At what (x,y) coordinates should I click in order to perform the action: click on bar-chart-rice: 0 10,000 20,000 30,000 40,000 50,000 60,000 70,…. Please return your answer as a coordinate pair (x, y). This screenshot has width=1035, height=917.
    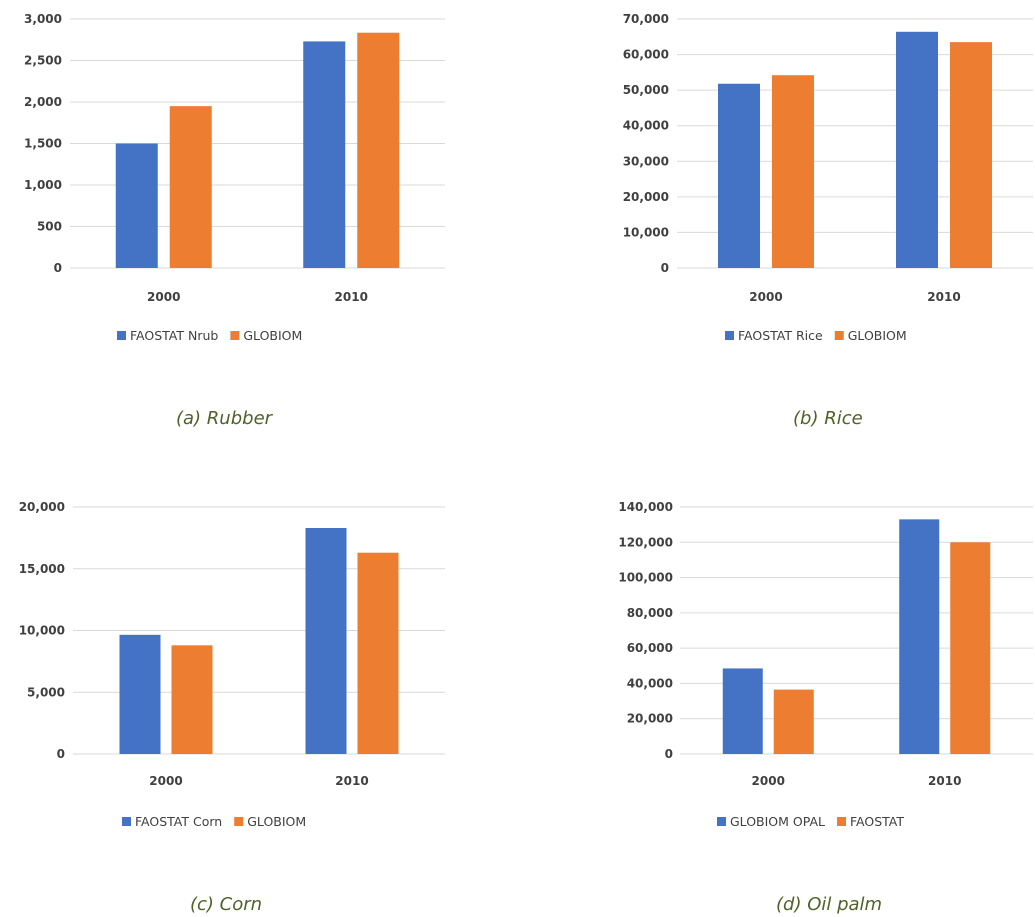
    Looking at the image, I should click on (828, 177).